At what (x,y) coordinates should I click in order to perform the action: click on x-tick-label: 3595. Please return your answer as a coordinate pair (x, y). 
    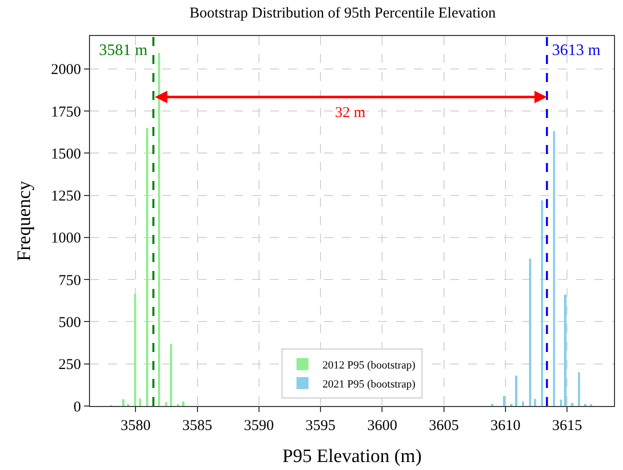
    Looking at the image, I should click on (321, 426).